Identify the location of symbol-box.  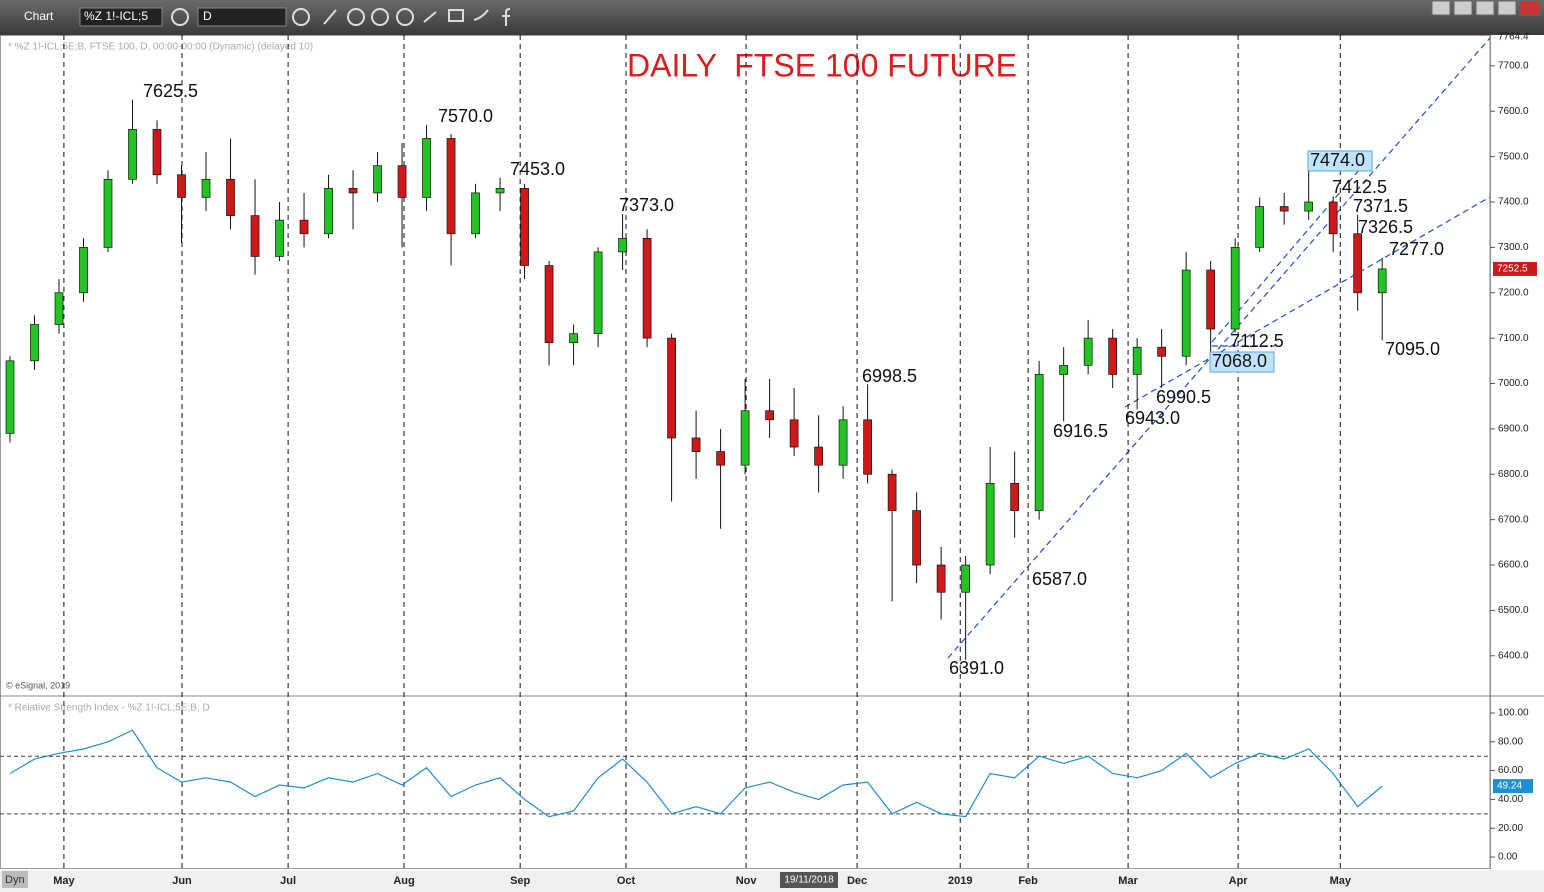
(121, 17).